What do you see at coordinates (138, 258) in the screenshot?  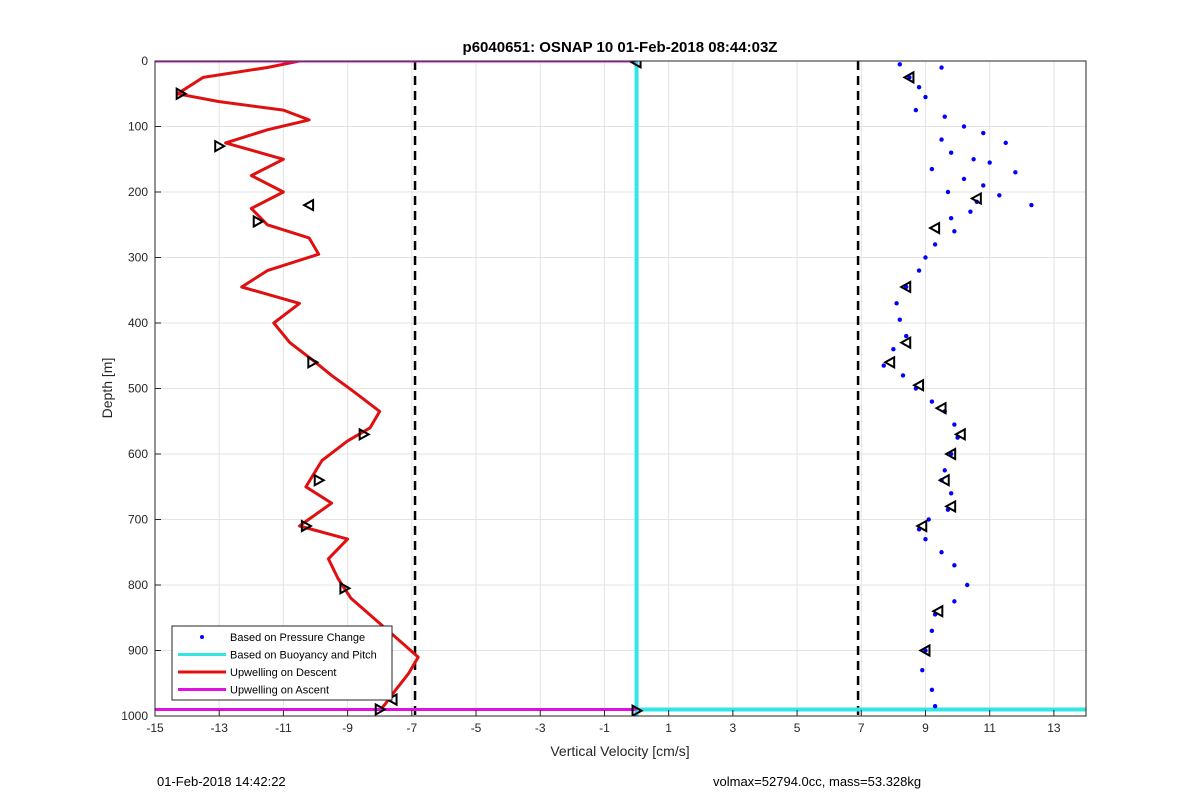 I see `y-tick-label: 300` at bounding box center [138, 258].